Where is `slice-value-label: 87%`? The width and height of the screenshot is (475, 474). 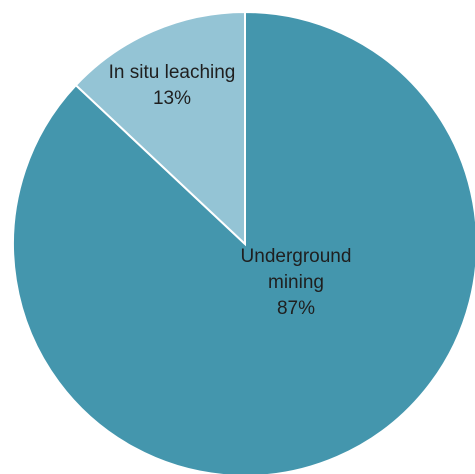
slice-value-label: 87% is located at coordinates (296, 308).